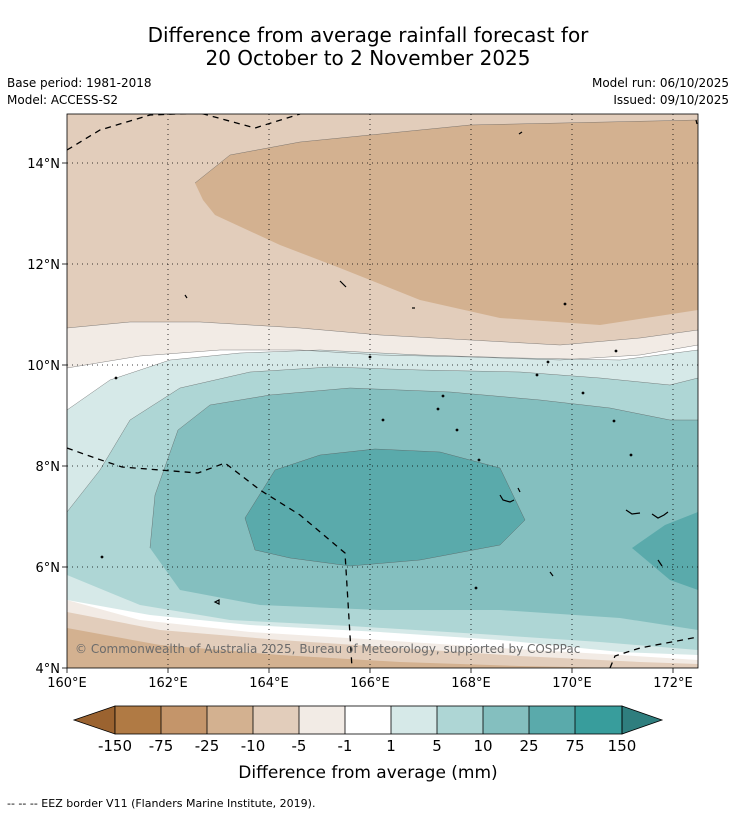 This screenshot has width=736, height=816. Describe the element at coordinates (437, 746) in the screenshot. I see `colorbar-tick: 5` at that location.